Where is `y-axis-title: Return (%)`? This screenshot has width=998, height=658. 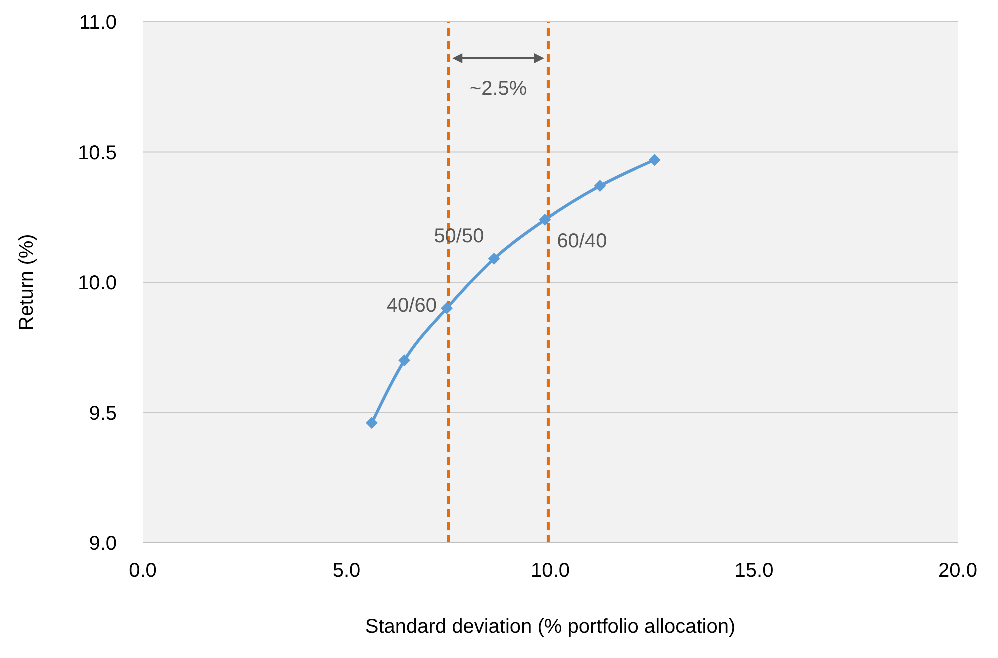
y-axis-title: Return (%) is located at coordinates (27, 282).